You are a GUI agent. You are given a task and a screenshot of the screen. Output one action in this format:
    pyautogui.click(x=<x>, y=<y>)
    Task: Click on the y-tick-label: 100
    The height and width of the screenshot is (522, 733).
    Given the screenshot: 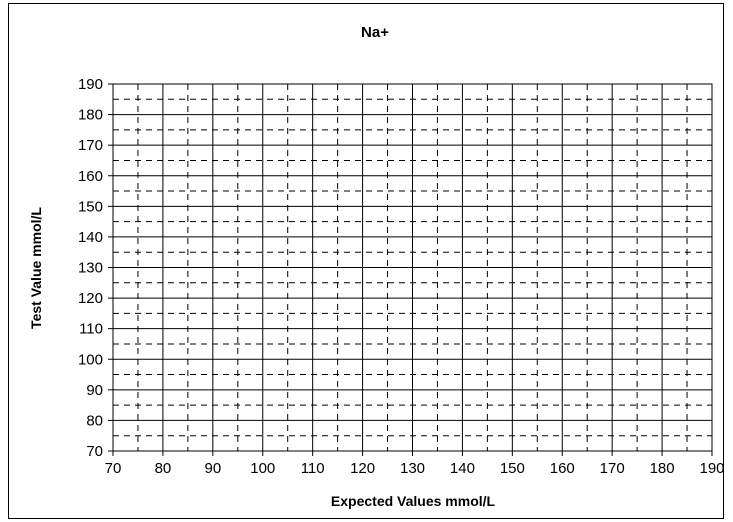 What is the action you would take?
    pyautogui.click(x=90, y=359)
    